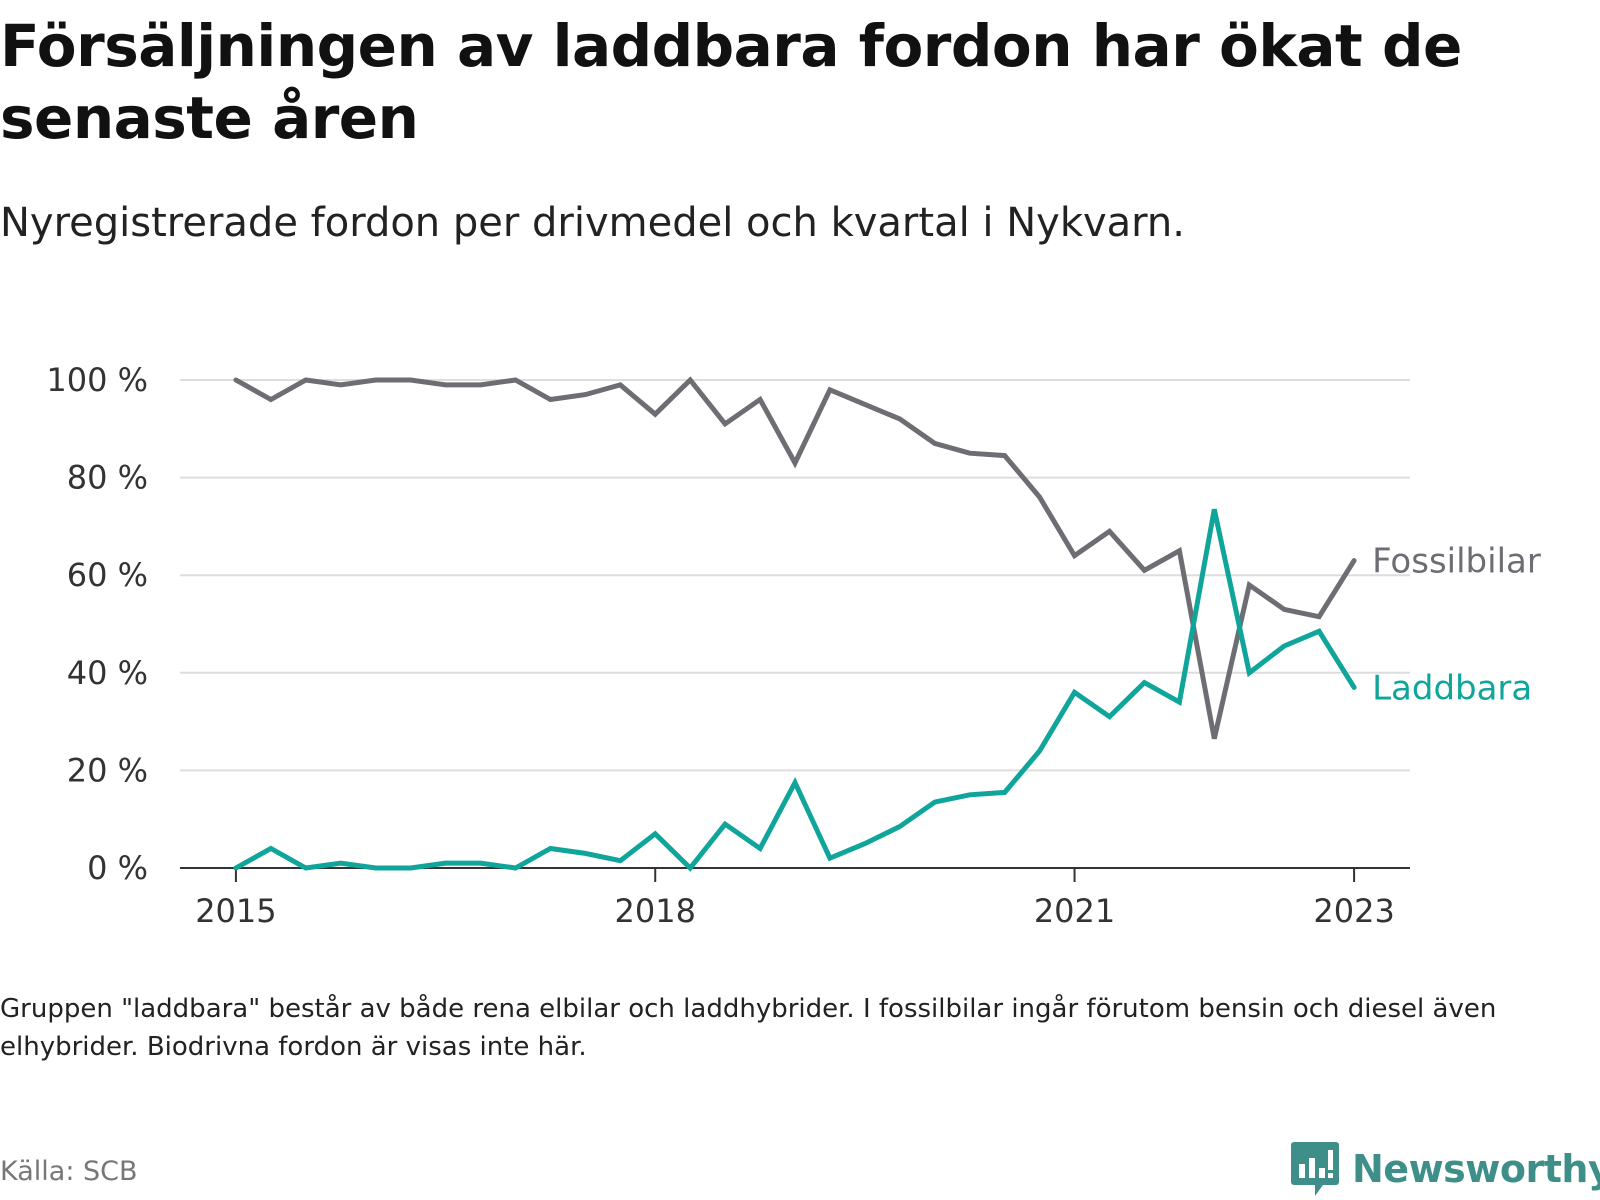 The image size is (1600, 1200). Describe the element at coordinates (1452, 688) in the screenshot. I see `series-label-laddbara: Laddbara` at that location.